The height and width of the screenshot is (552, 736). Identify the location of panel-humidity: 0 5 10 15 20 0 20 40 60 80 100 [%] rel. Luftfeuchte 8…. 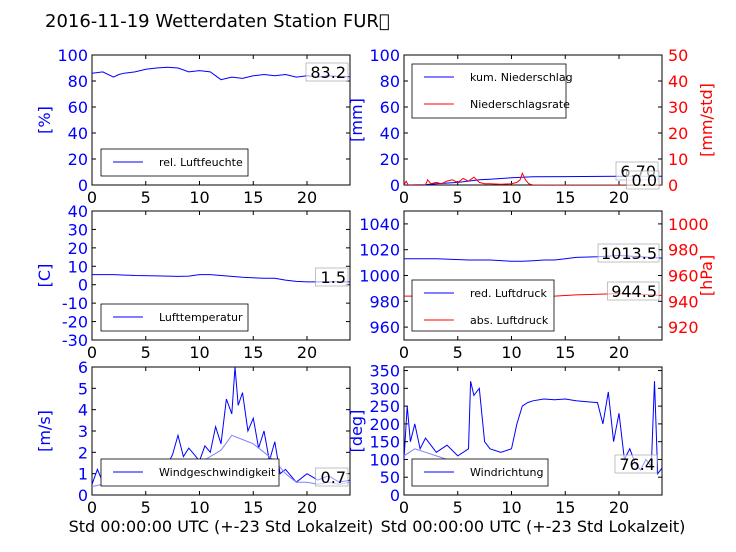
(193, 126).